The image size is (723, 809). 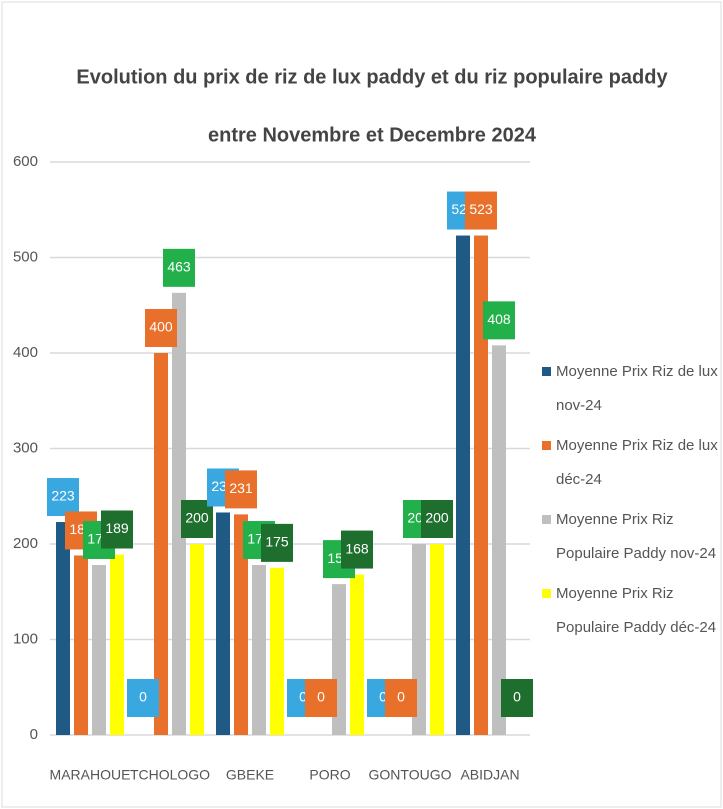 What do you see at coordinates (637, 462) in the screenshot?
I see `legend-label: Moyenne Prix Riz de lux déc-24` at bounding box center [637, 462].